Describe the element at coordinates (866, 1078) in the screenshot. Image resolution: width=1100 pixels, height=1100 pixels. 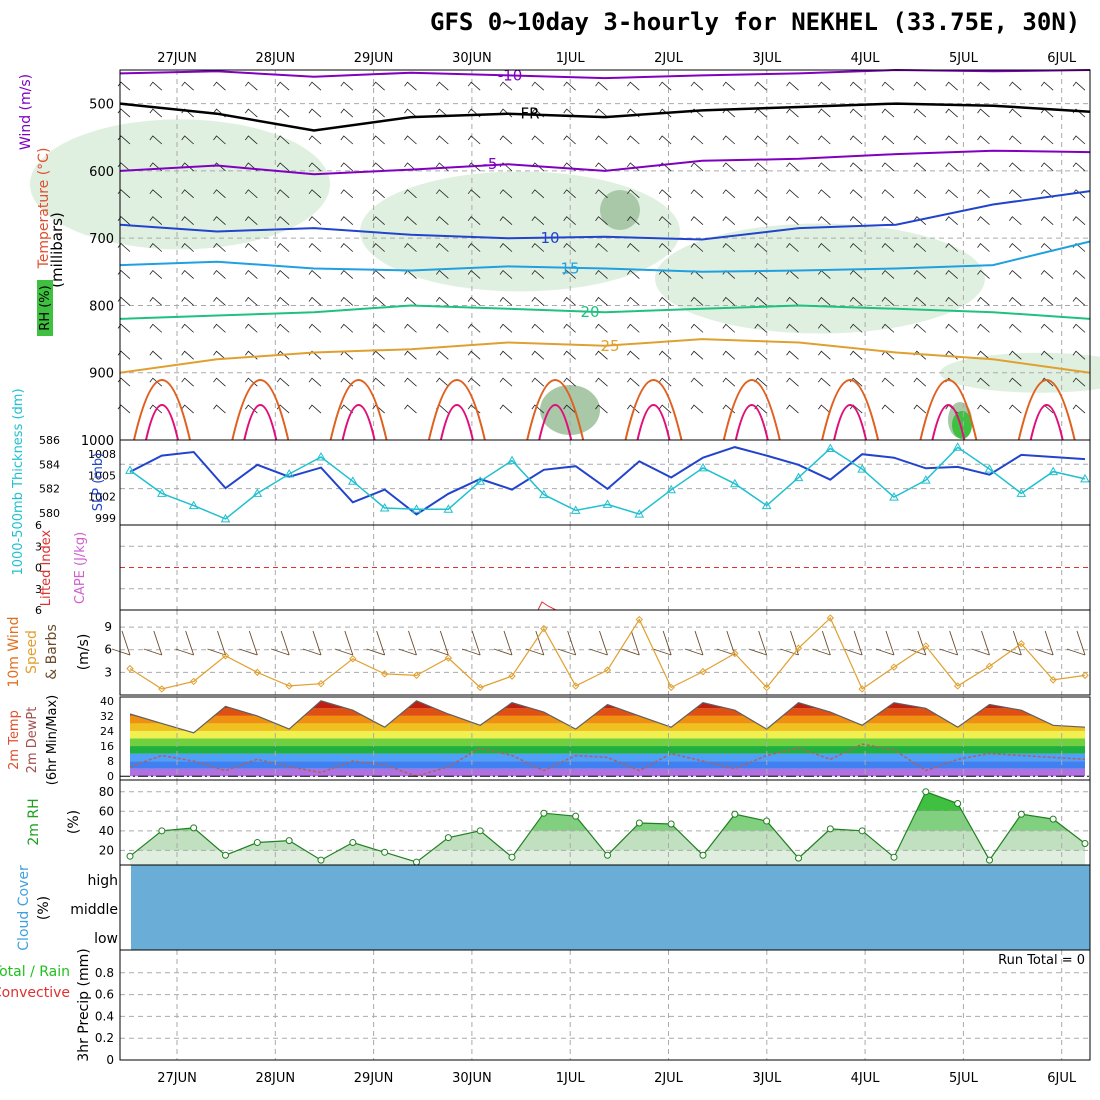
I see `day-label-bottom: 4JUL` at that location.